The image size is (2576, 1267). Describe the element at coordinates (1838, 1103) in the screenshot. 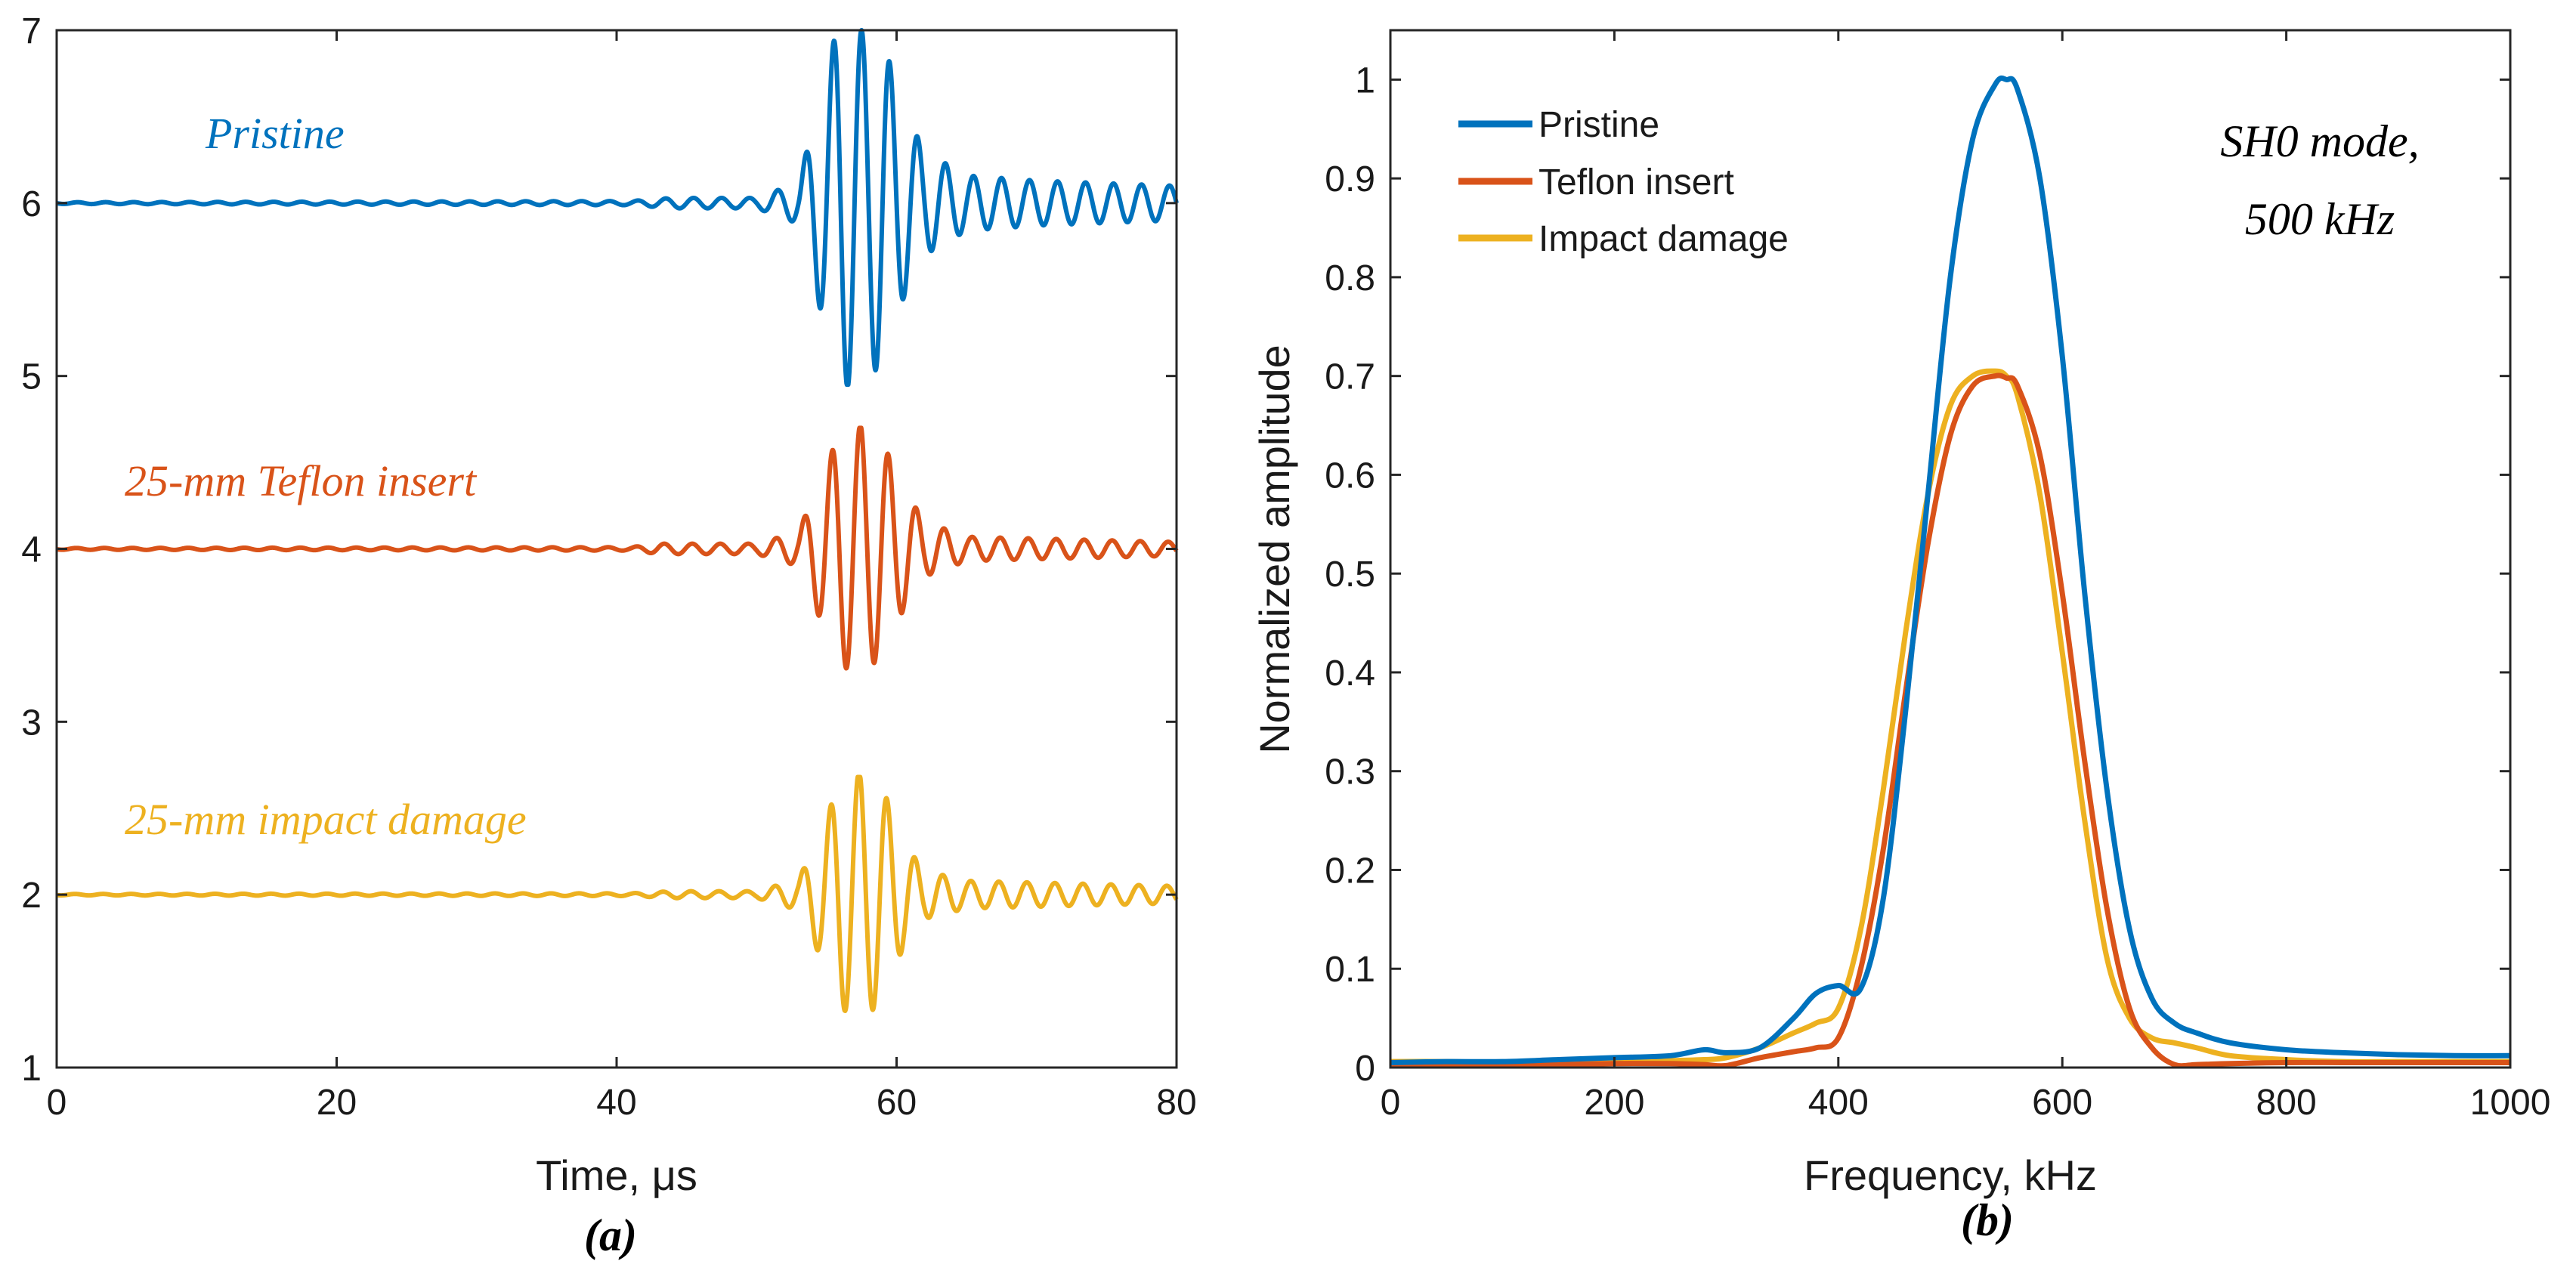

I see `panel-b-x-tick-label: 400` at that location.